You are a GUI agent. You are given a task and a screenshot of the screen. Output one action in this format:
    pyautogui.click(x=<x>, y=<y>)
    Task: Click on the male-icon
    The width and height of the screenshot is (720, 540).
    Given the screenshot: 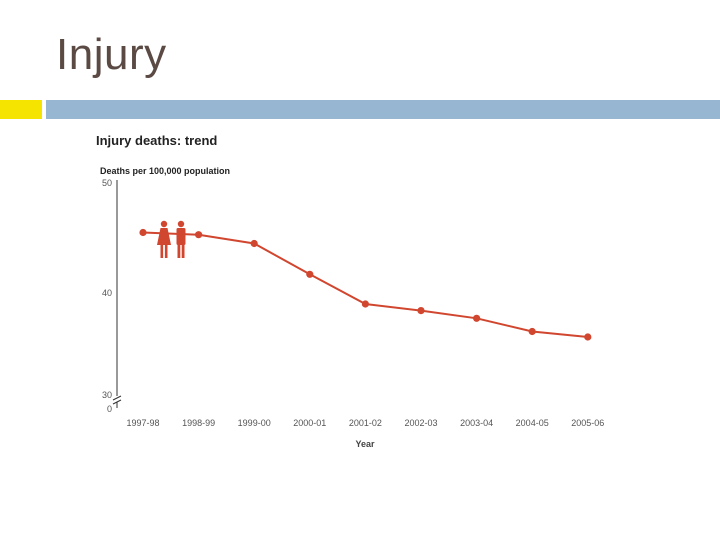 What is the action you would take?
    pyautogui.click(x=181, y=239)
    